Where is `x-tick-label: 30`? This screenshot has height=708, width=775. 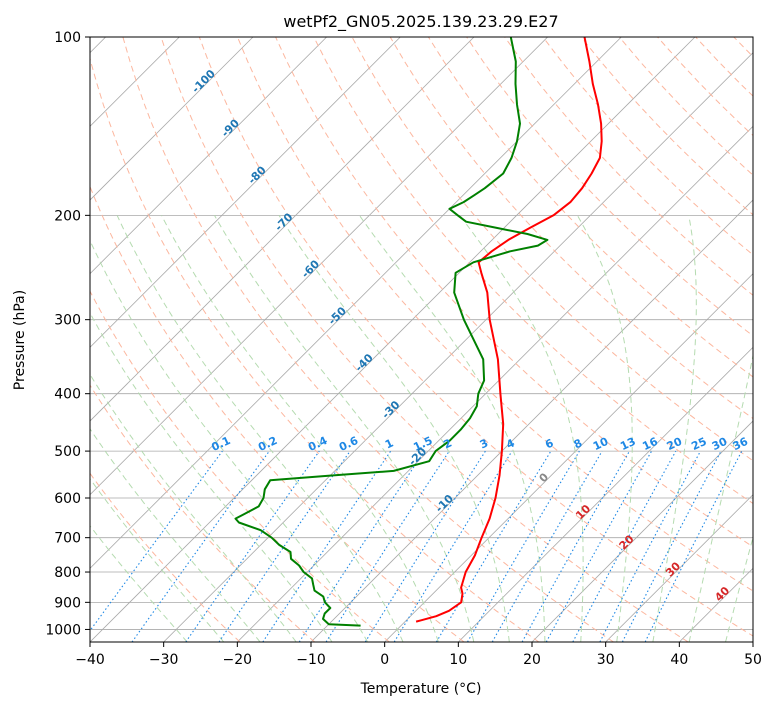
x-tick-label: 30 is located at coordinates (606, 660).